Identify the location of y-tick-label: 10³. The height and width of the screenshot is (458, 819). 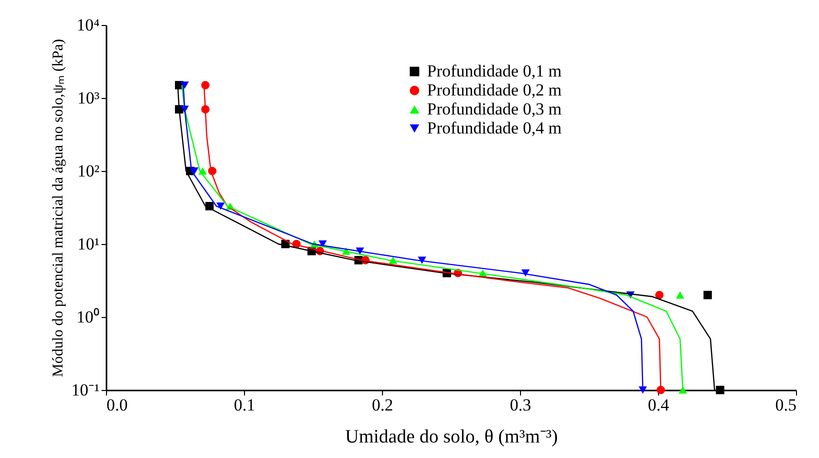
(88, 98).